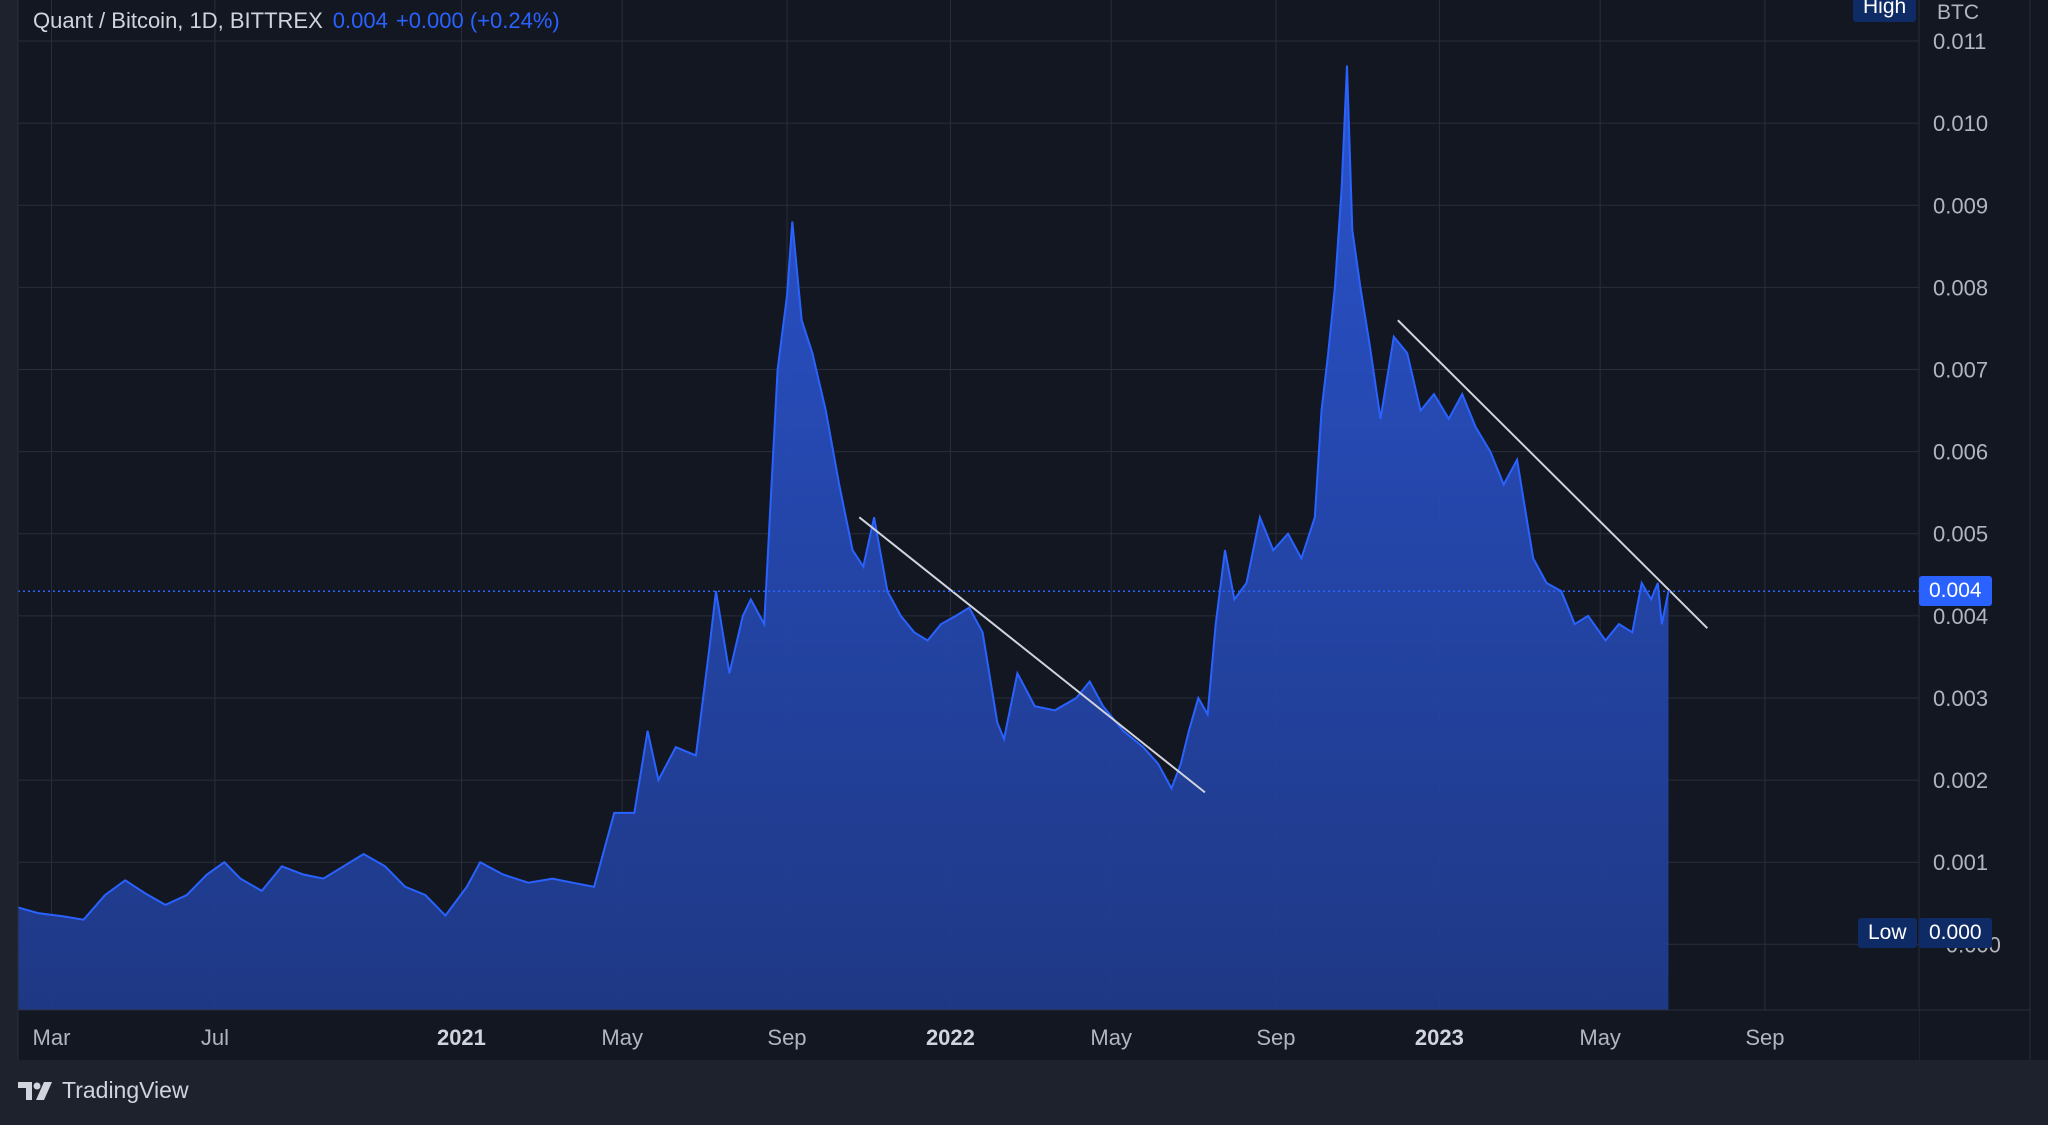  I want to click on low-value-badge: 0.000, so click(1955, 933).